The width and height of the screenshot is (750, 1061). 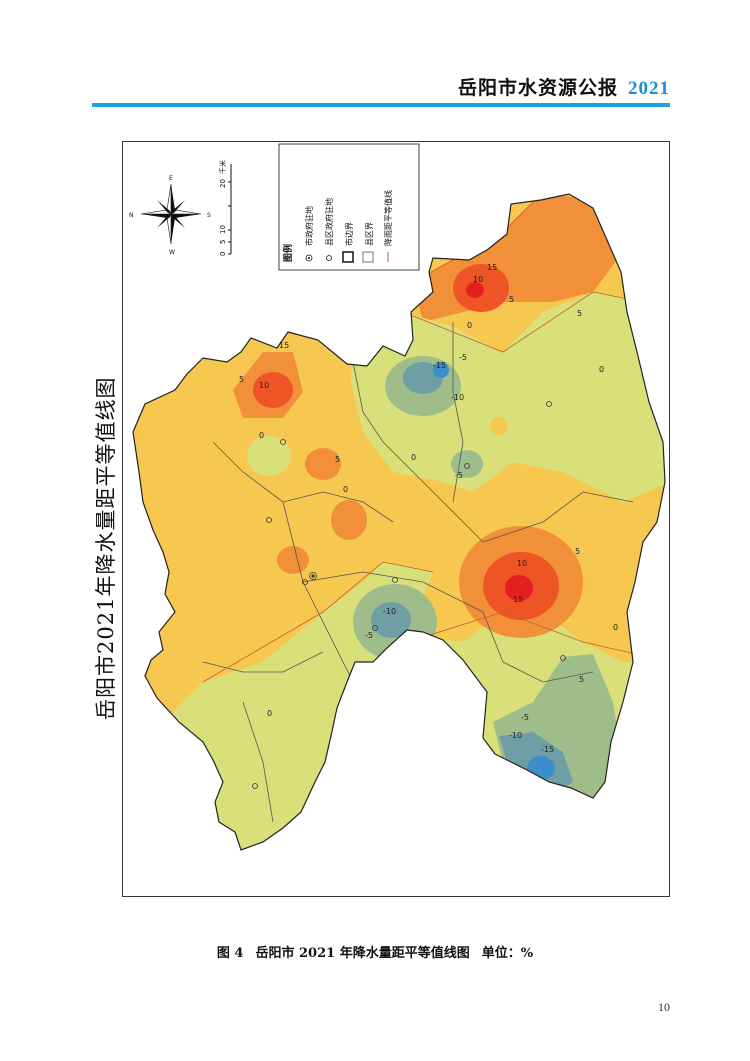 What do you see at coordinates (223, 242) in the screenshot?
I see `scale-tick-5: 5` at bounding box center [223, 242].